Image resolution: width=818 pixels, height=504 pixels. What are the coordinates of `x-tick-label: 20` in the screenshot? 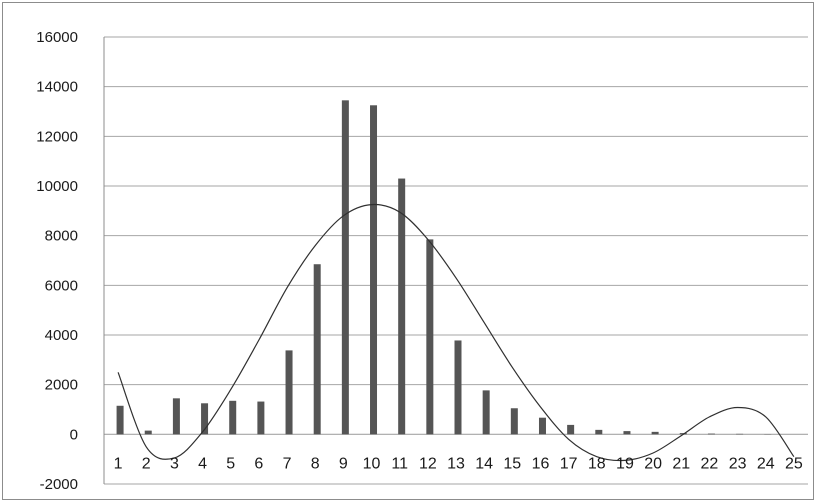 It's located at (653, 463).